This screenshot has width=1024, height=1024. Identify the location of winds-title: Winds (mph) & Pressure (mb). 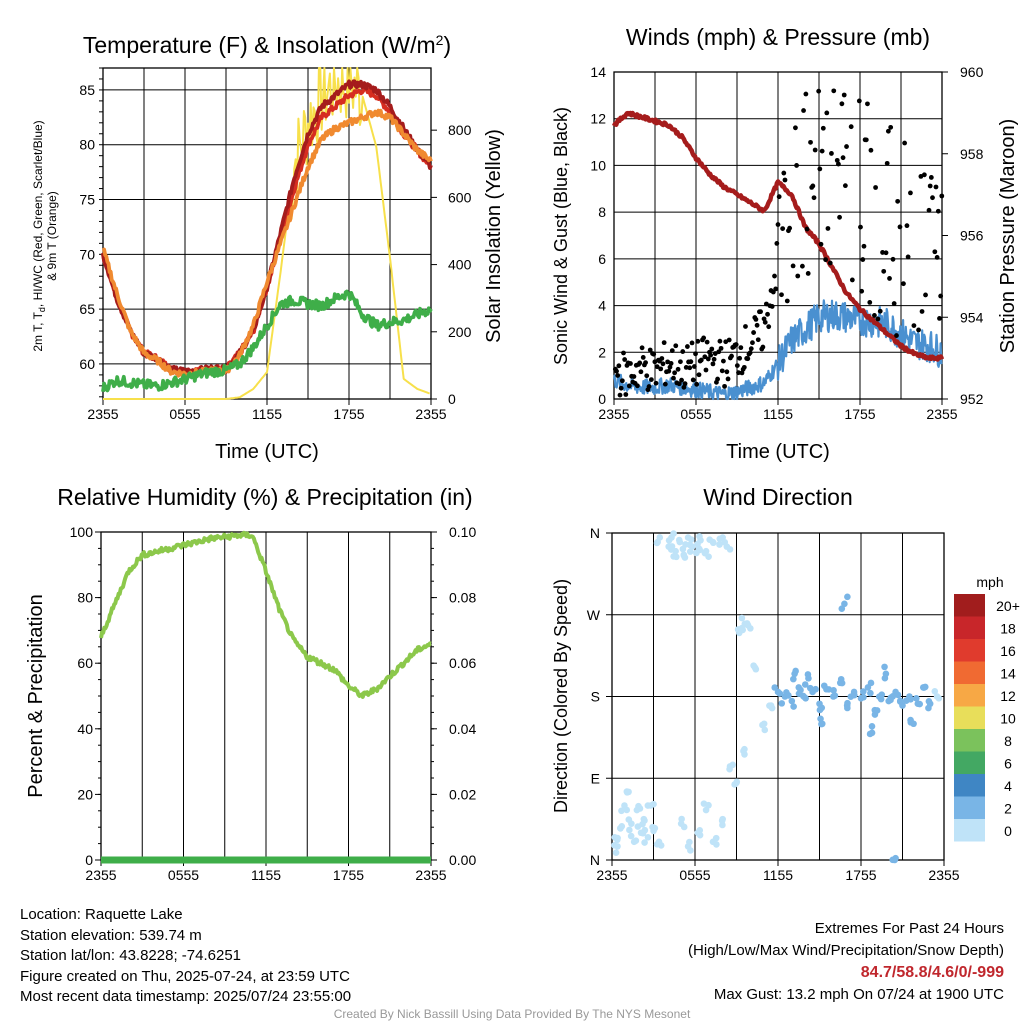
(778, 37).